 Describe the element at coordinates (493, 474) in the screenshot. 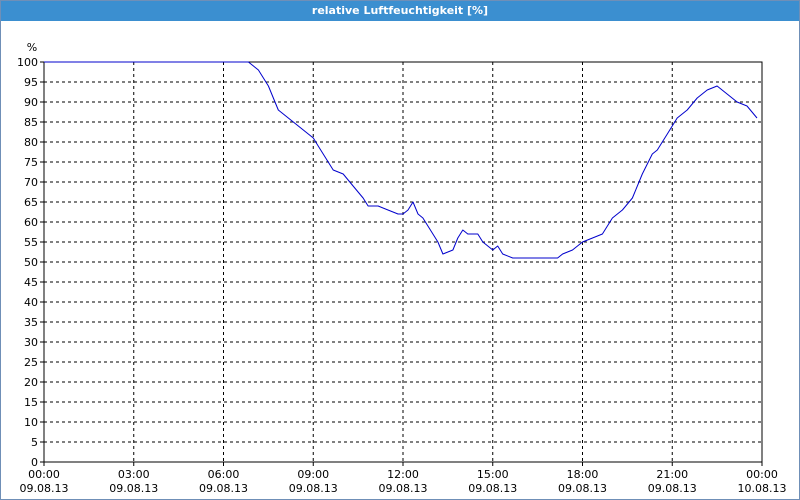

I see `x-tick-time-label: 15:00` at that location.